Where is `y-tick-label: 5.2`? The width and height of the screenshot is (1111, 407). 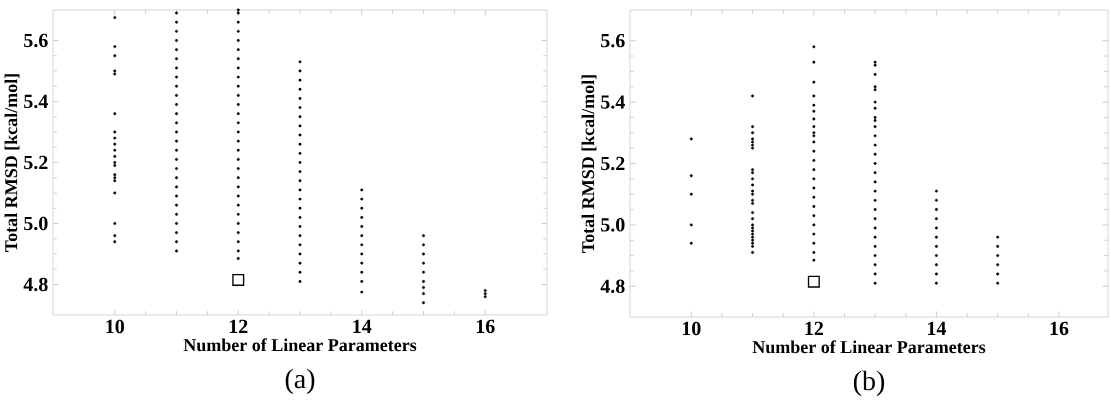 y-tick-label: 5.2 is located at coordinates (613, 163).